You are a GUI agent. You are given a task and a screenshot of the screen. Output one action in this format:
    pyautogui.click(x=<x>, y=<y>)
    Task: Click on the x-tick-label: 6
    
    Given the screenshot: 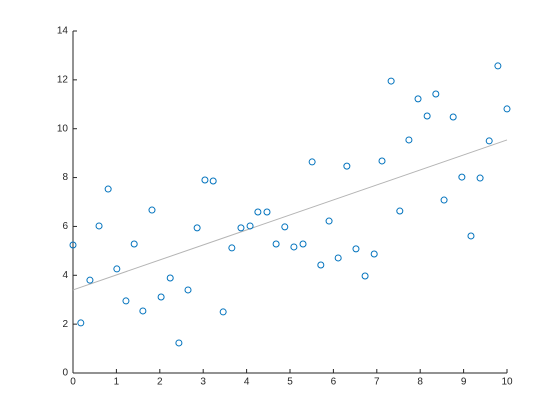 What is the action you would take?
    pyautogui.click(x=334, y=382)
    